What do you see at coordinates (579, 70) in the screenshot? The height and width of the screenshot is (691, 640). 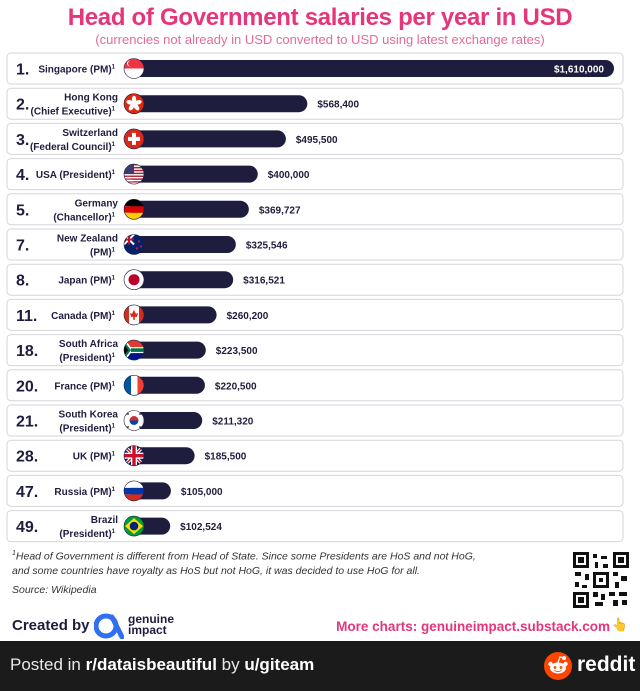 I see `value-label: $1,610,000` at bounding box center [579, 70].